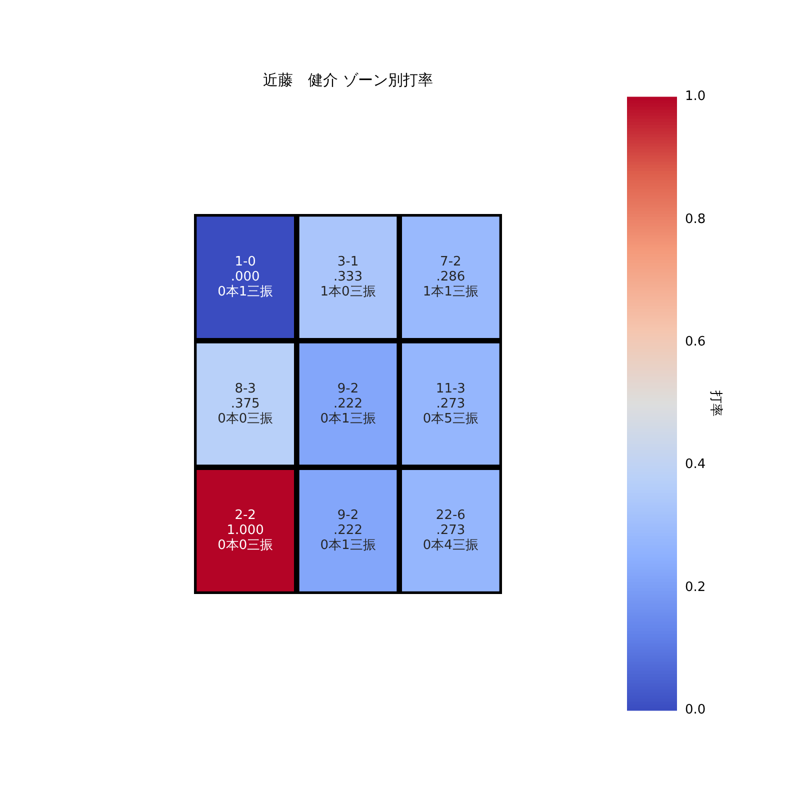  Describe the element at coordinates (246, 403) in the screenshot. I see `data-label: 8-3 .375 0本0三振` at that location.